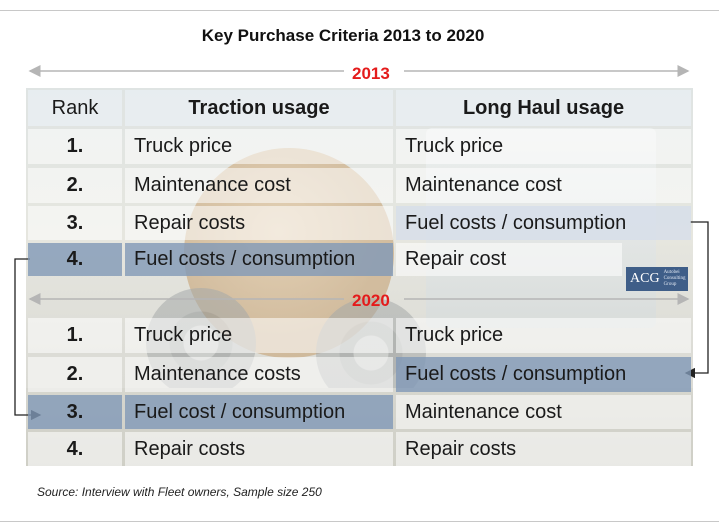 The height and width of the screenshot is (527, 719). I want to click on bottom-divider, so click(359, 521).